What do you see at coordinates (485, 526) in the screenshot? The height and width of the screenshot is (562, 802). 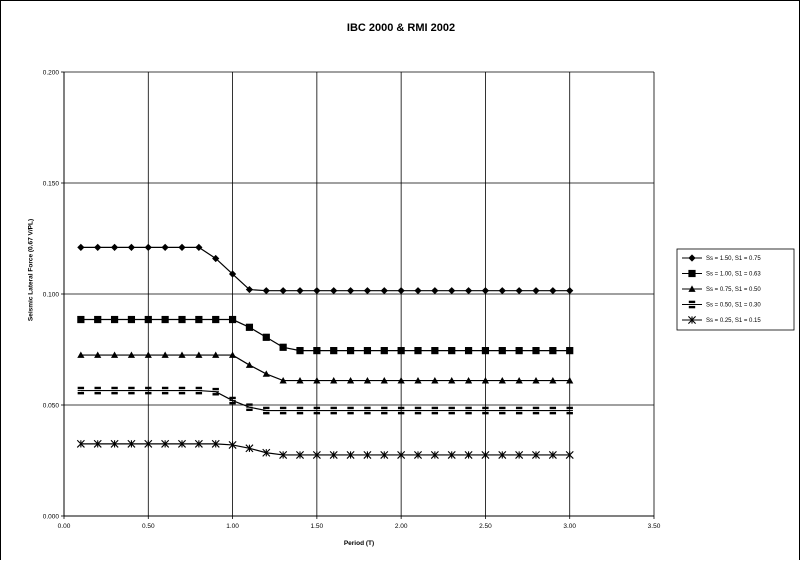 I see `x-tick-label: 2.50` at bounding box center [485, 526].